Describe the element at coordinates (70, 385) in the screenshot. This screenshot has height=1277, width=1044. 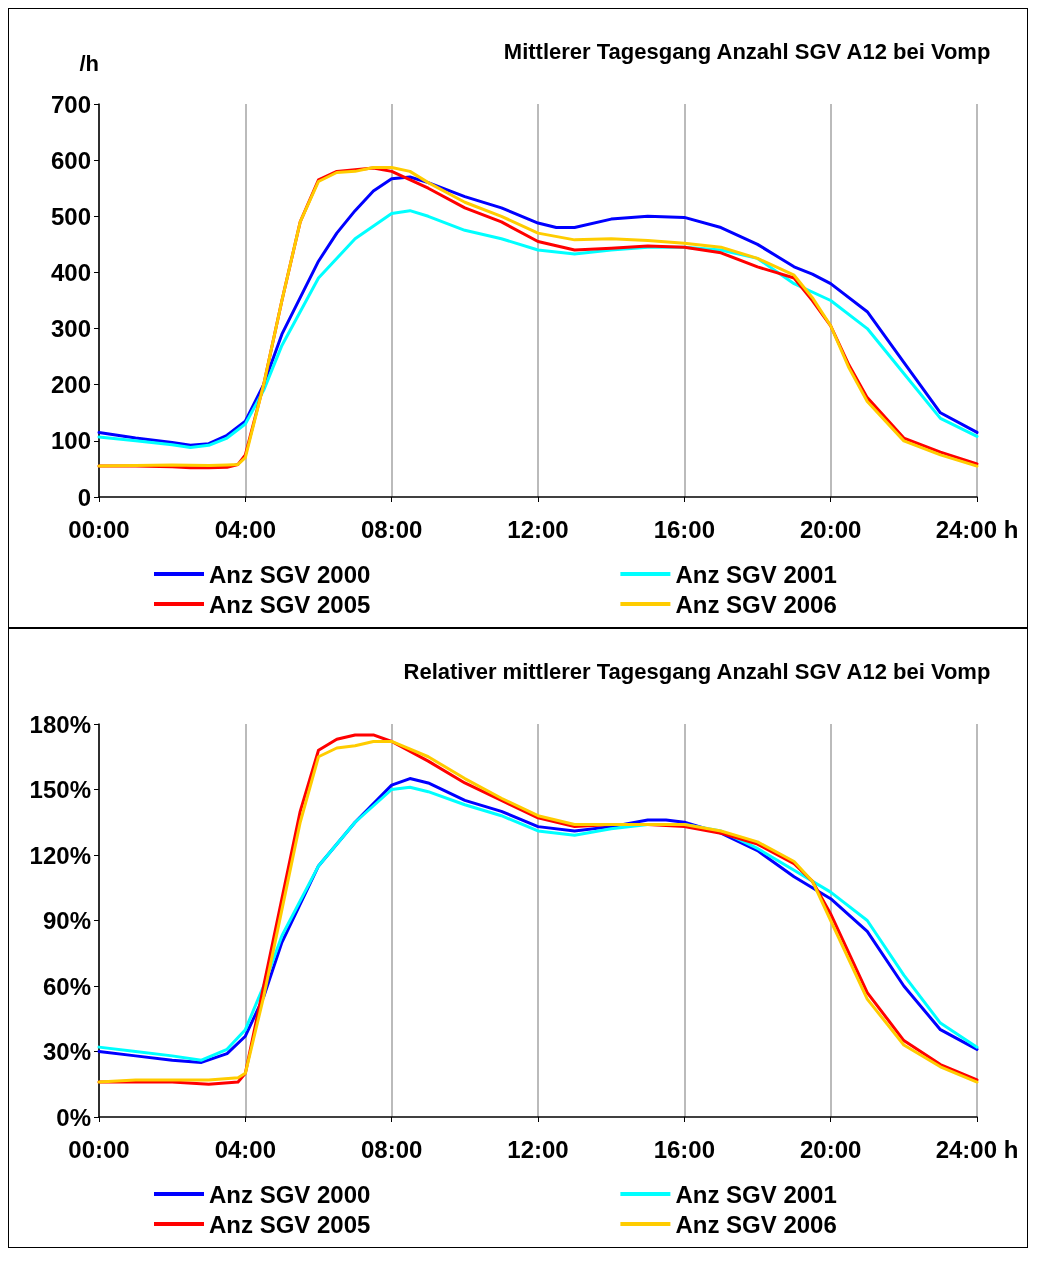
I see `y-tick-label: 200` at that location.